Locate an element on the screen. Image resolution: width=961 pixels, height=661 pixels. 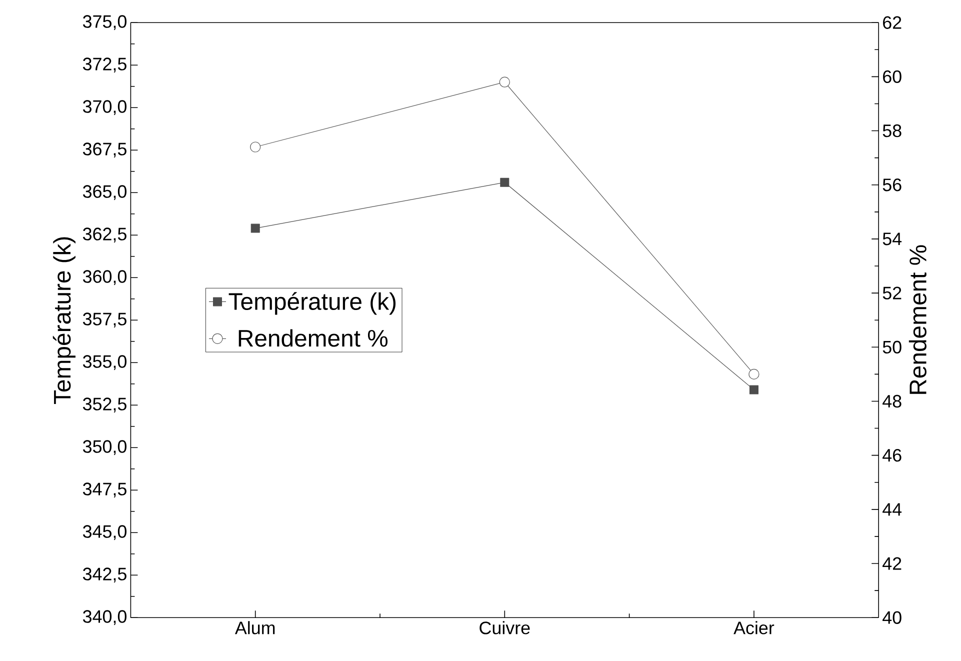
y-tick-label: 347,5 is located at coordinates (104, 490).